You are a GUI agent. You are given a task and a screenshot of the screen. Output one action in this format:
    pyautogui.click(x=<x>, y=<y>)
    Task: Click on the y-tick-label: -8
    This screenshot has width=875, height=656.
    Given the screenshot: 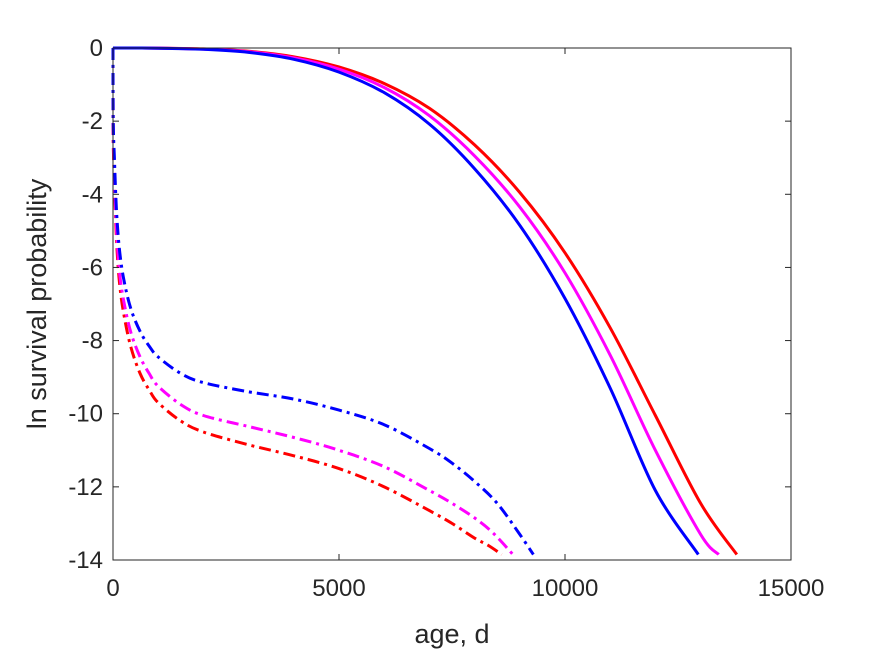 What is the action you would take?
    pyautogui.click(x=92, y=341)
    